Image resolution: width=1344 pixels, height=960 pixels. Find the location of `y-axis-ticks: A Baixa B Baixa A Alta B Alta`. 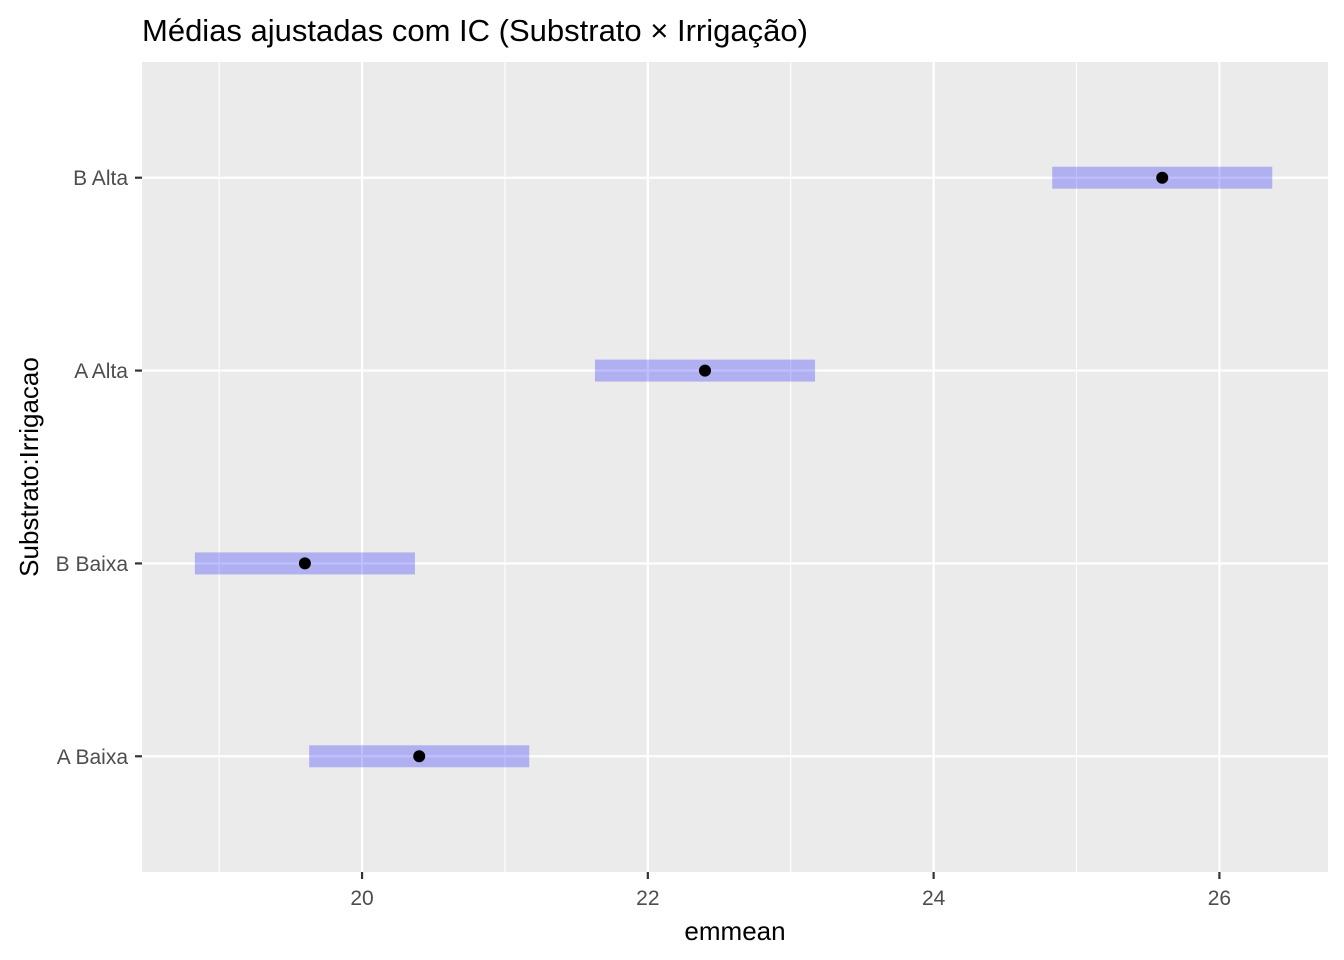

y-axis-ticks: A Baixa B Baixa A Alta B Alta is located at coordinates (99, 468).